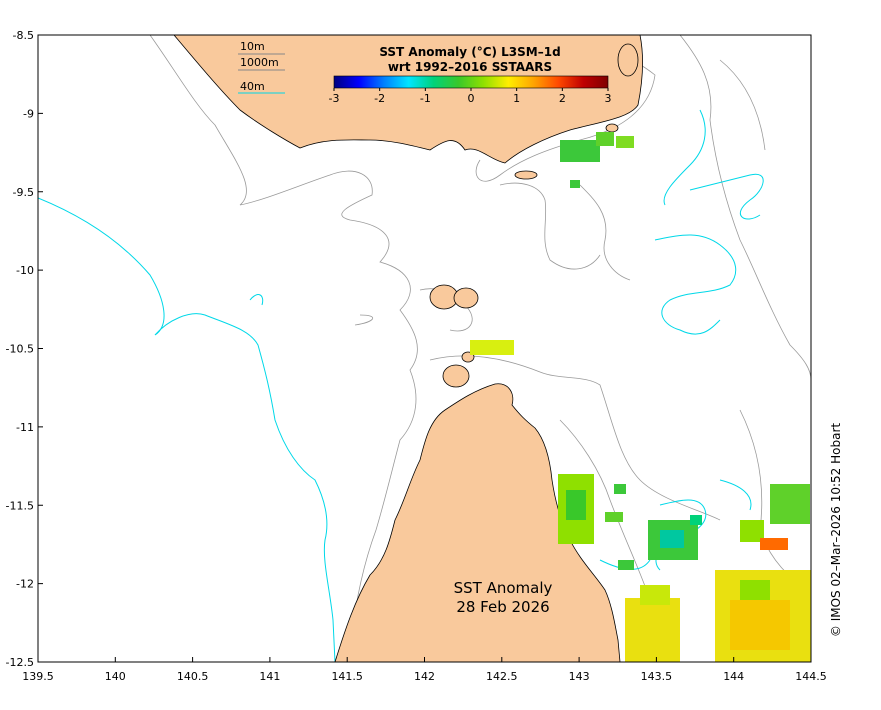 The width and height of the screenshot is (881, 710). I want to click on colorbar-title-line1: SST Anomaly (°C) L3SM–1d, so click(469, 52).